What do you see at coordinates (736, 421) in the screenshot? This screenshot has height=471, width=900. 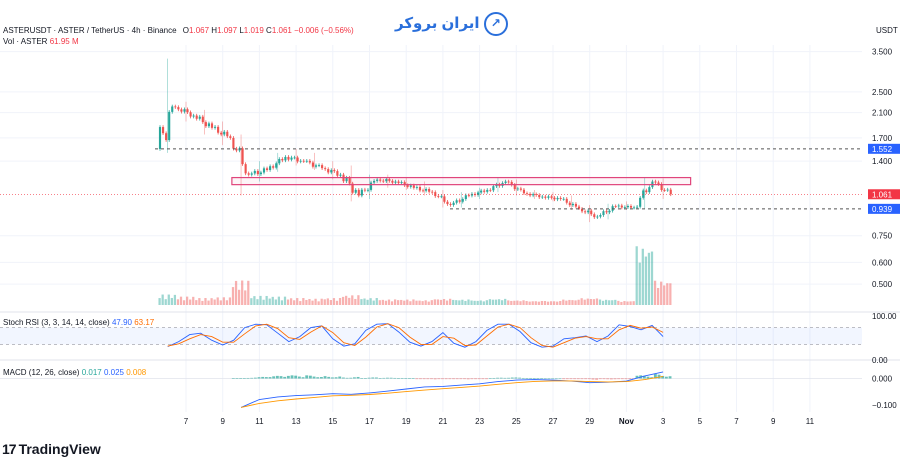 I see `time-tick-label: 7` at bounding box center [736, 421].